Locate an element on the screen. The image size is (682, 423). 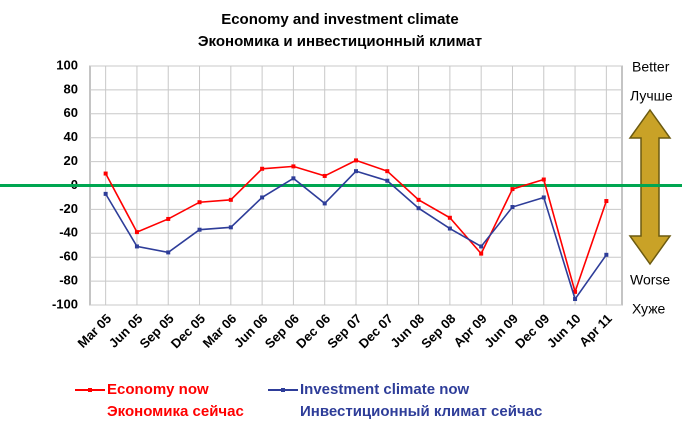
y-tick-label: 100 is located at coordinates (67, 64).